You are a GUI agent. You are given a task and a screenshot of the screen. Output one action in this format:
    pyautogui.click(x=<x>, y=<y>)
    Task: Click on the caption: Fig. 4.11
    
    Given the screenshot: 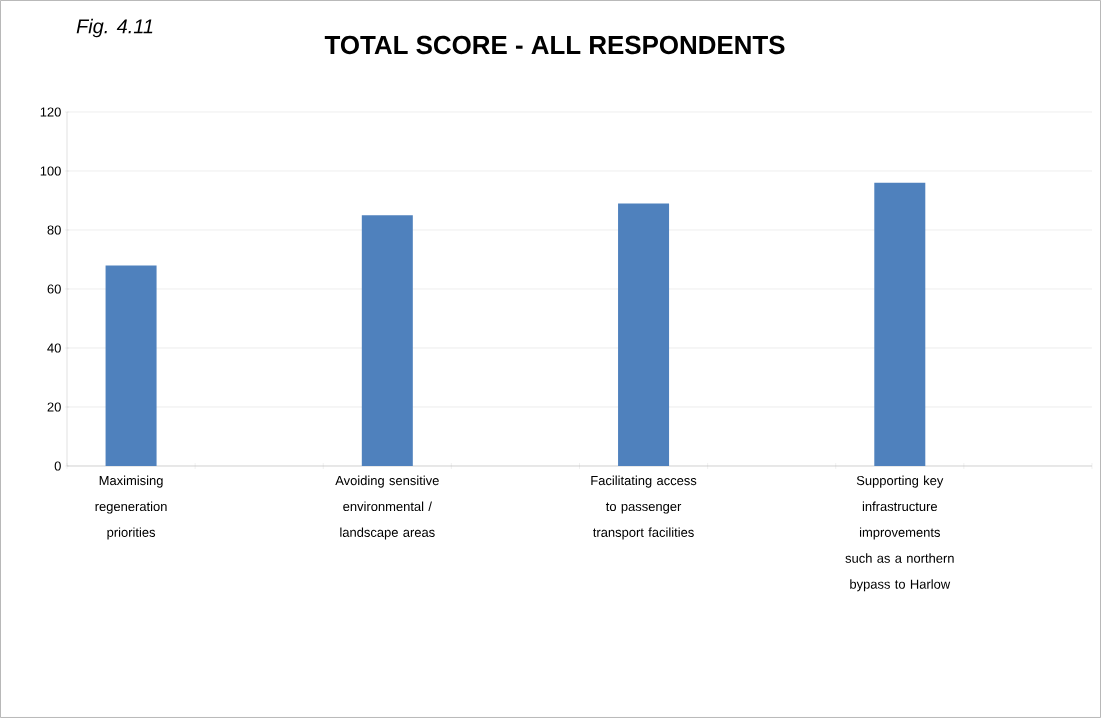 What is the action you would take?
    pyautogui.click(x=114, y=28)
    